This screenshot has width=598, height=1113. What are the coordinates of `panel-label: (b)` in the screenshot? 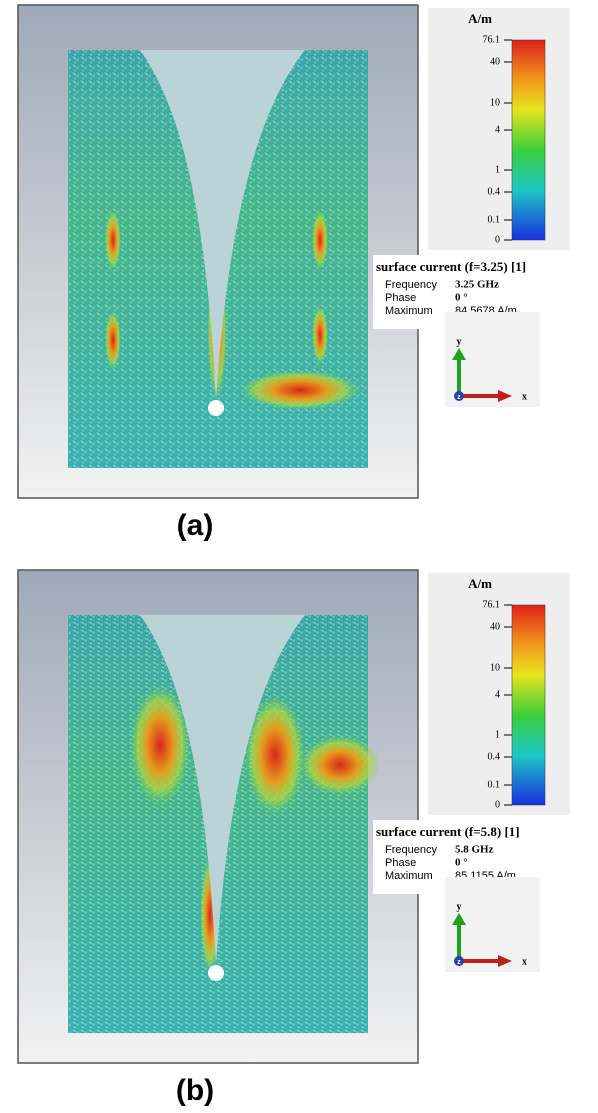 It's located at (195, 1090).